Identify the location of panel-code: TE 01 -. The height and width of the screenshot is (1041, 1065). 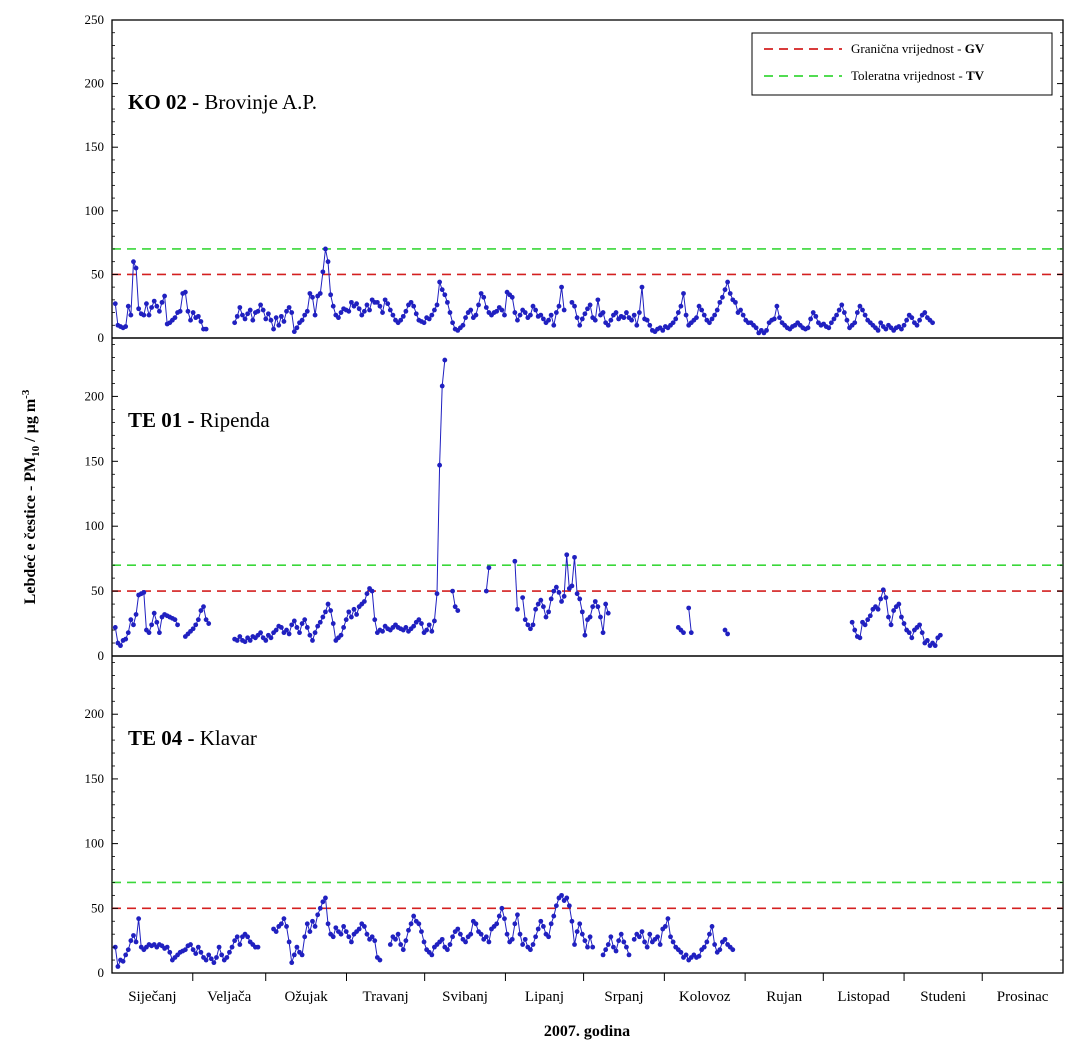
(161, 420).